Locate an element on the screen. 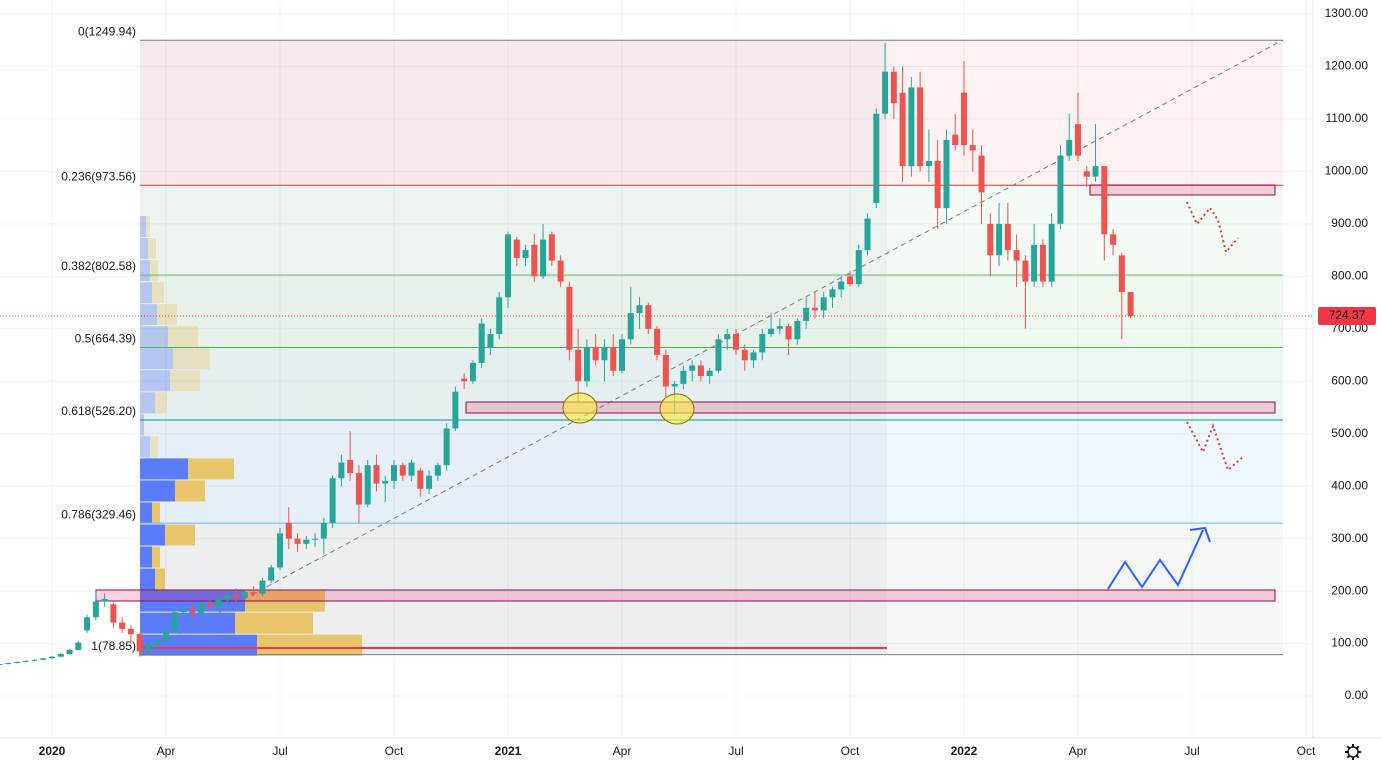  y-tick-label: 400.00 is located at coordinates (1349, 485).